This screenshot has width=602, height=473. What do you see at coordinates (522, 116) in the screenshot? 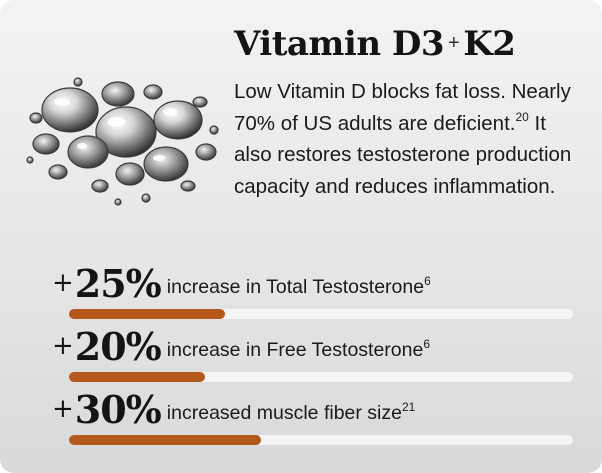
I see `description-reference: 20` at bounding box center [522, 116].